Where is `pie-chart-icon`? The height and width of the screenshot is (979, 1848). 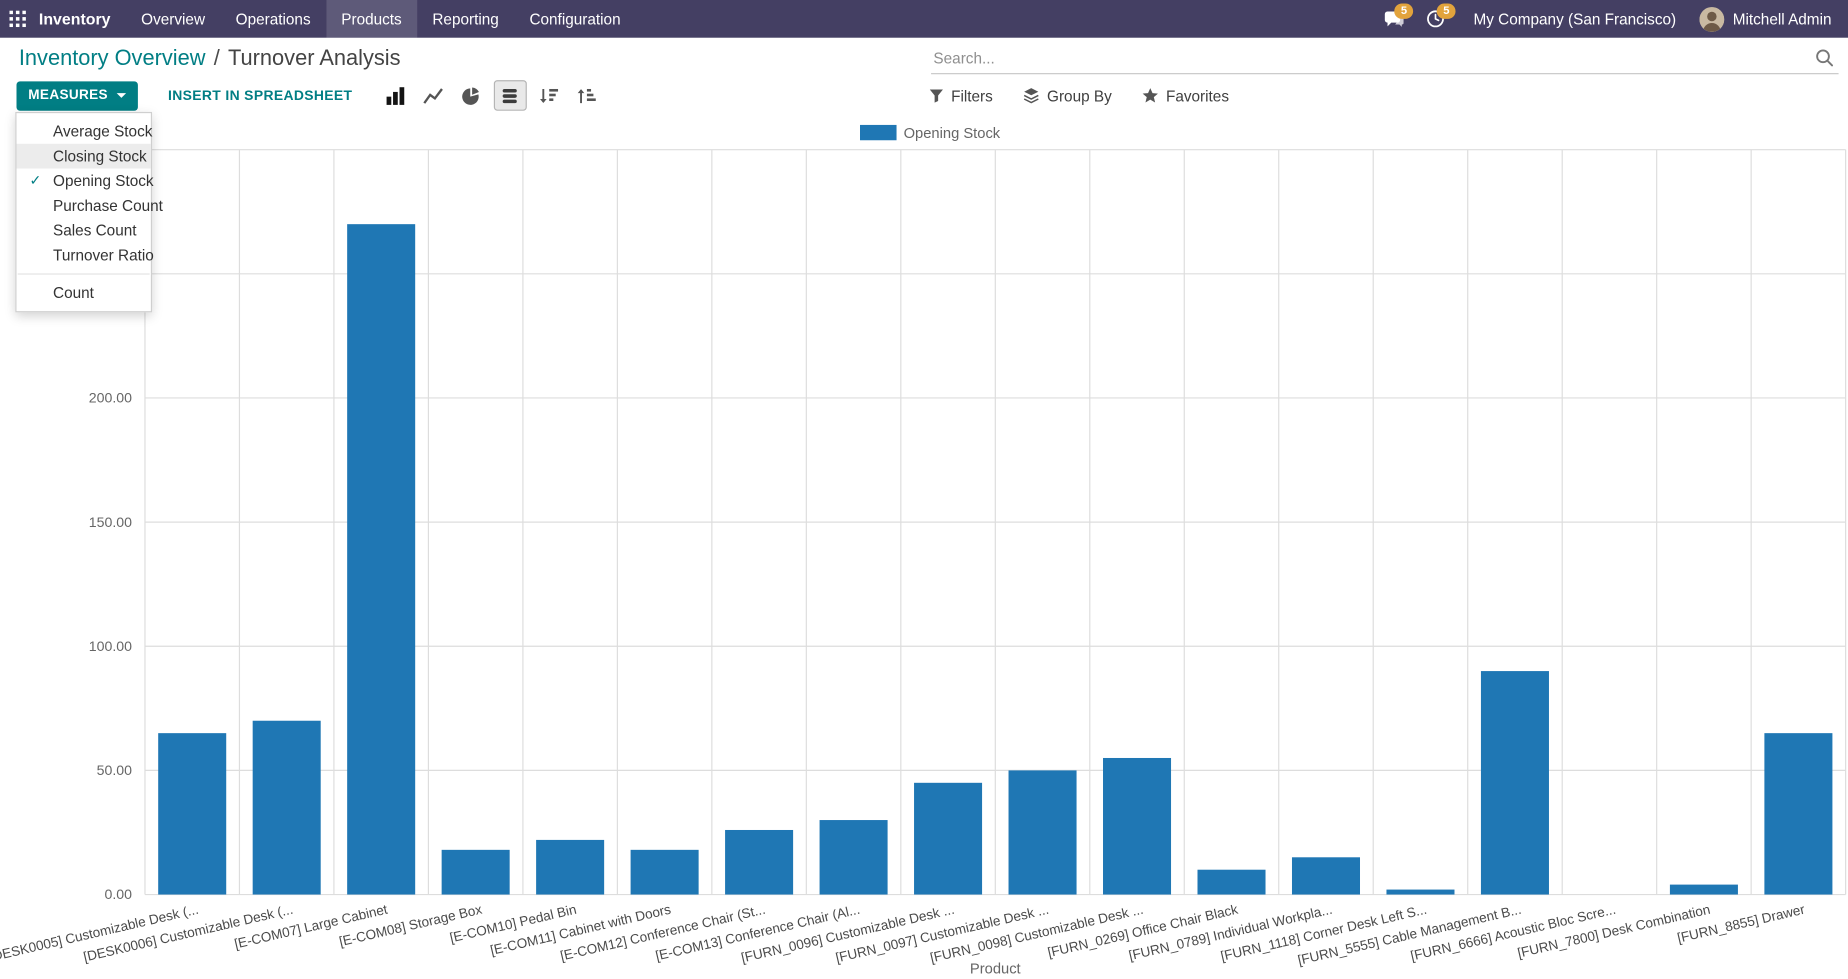
pie-chart-icon is located at coordinates (471, 95).